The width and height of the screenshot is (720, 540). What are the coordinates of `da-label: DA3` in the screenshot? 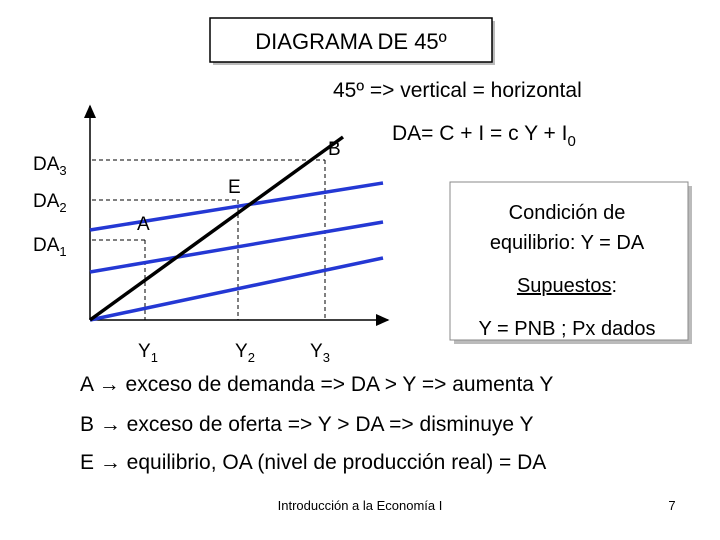 It's located at (50, 166).